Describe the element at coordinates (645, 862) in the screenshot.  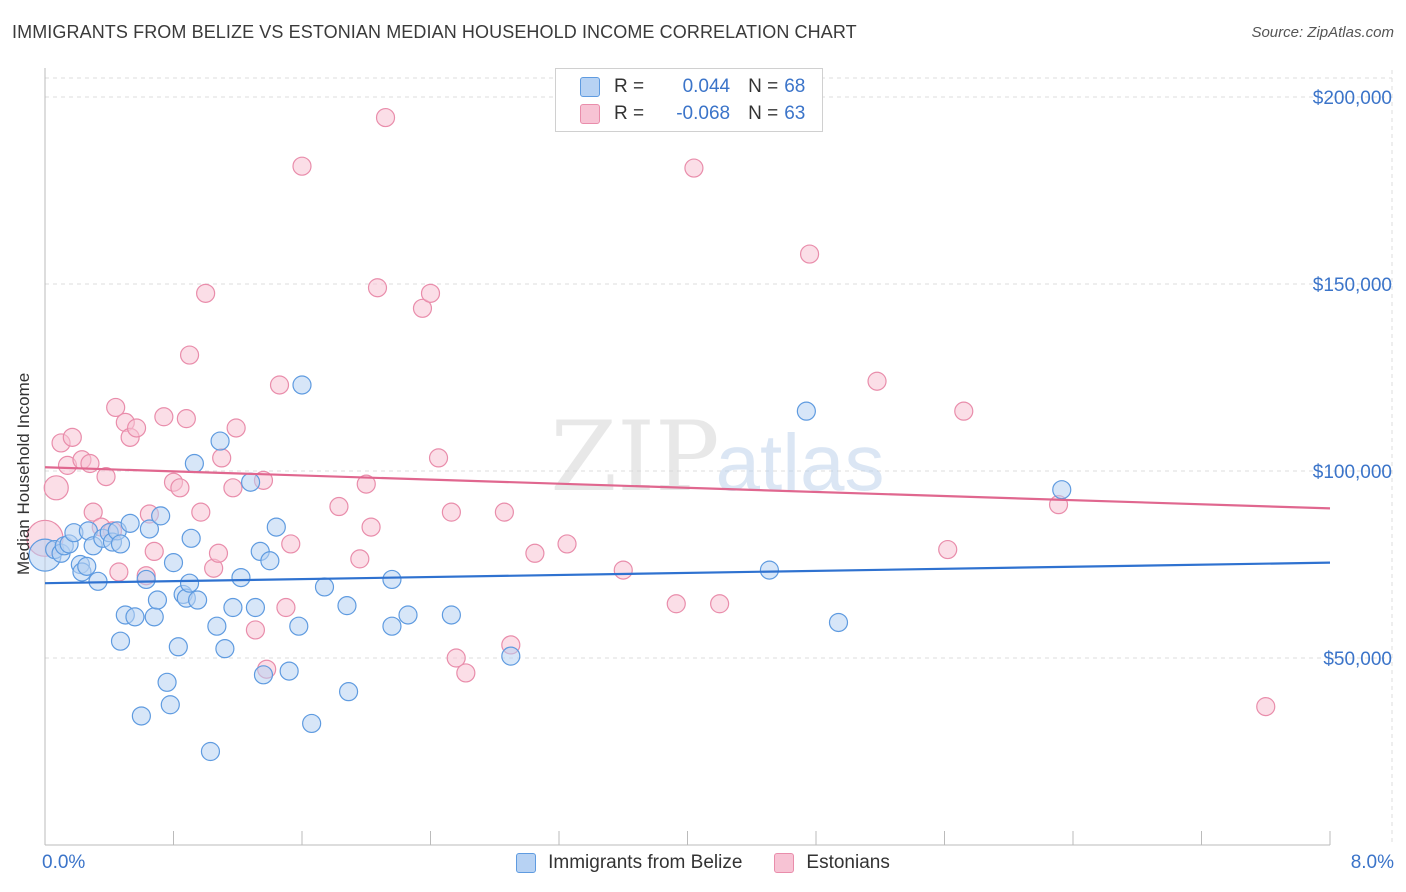
I see `legend-label-belize: Immigrants from Belize` at that location.